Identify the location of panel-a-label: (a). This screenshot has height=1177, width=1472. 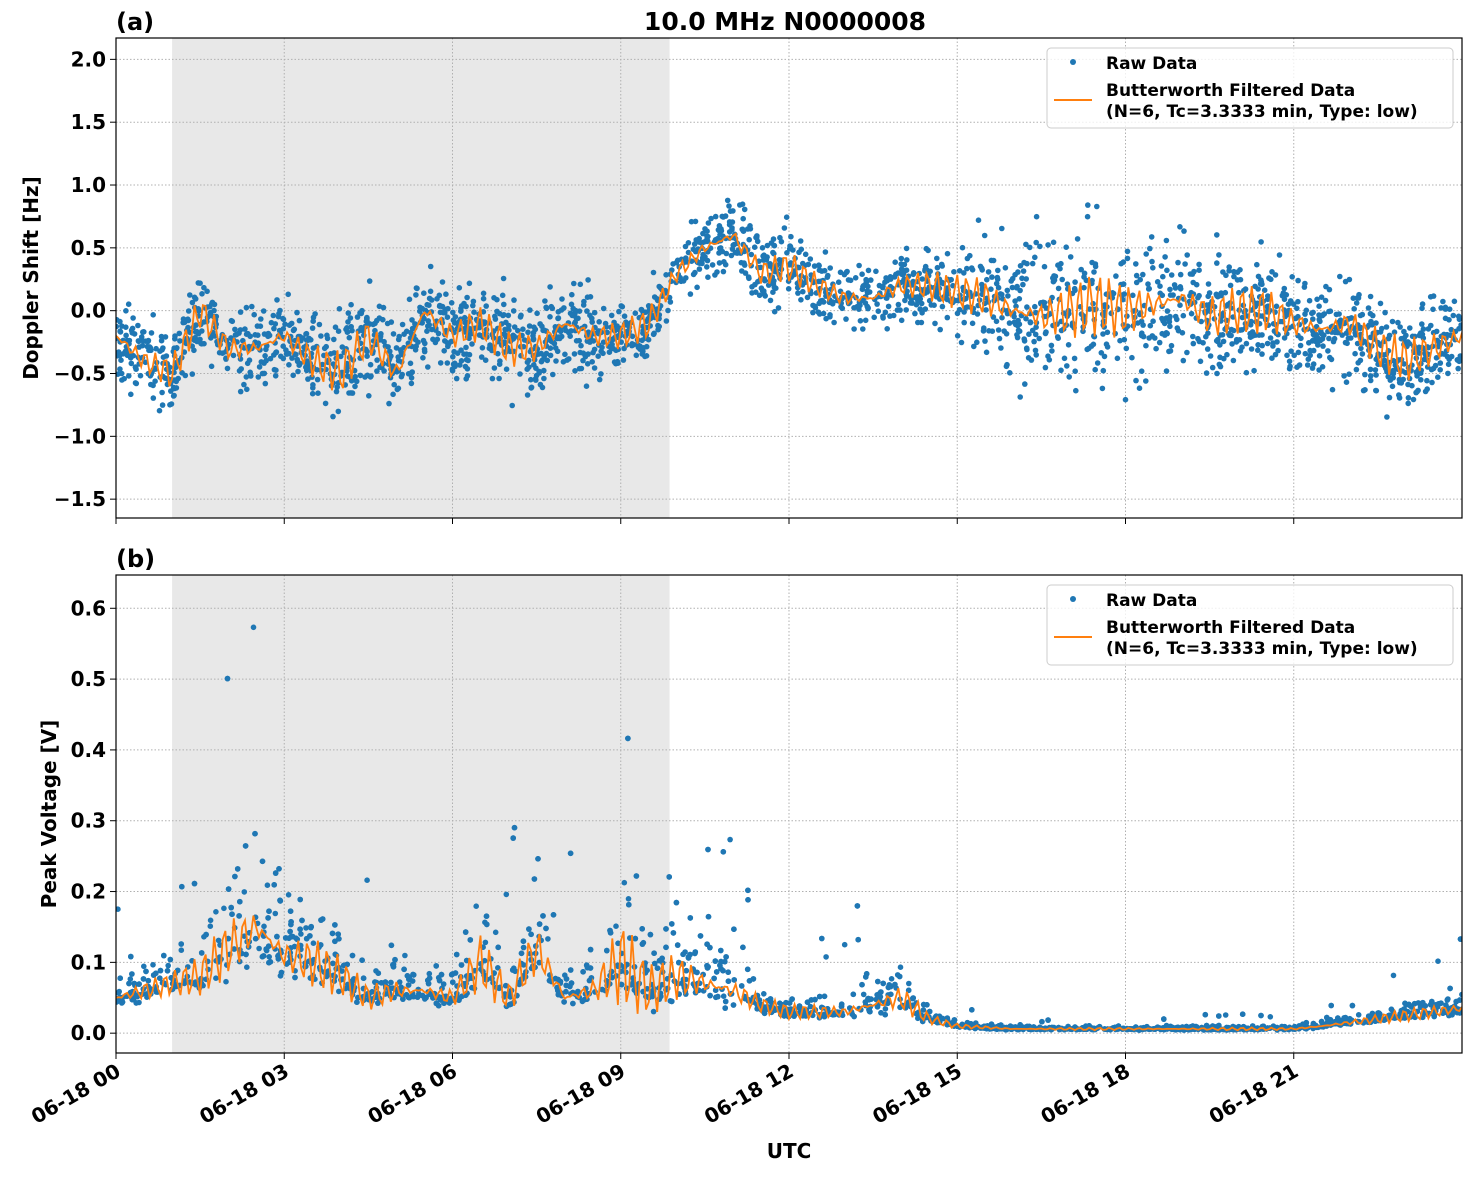
(135, 22).